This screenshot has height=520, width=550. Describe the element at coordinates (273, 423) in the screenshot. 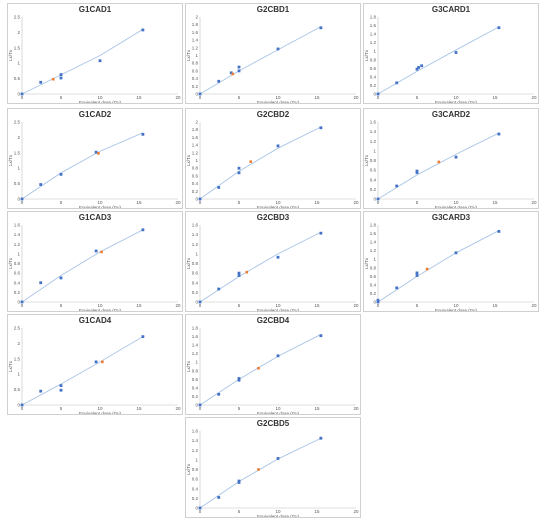

I see `chart-title: G2CBD5` at that location.